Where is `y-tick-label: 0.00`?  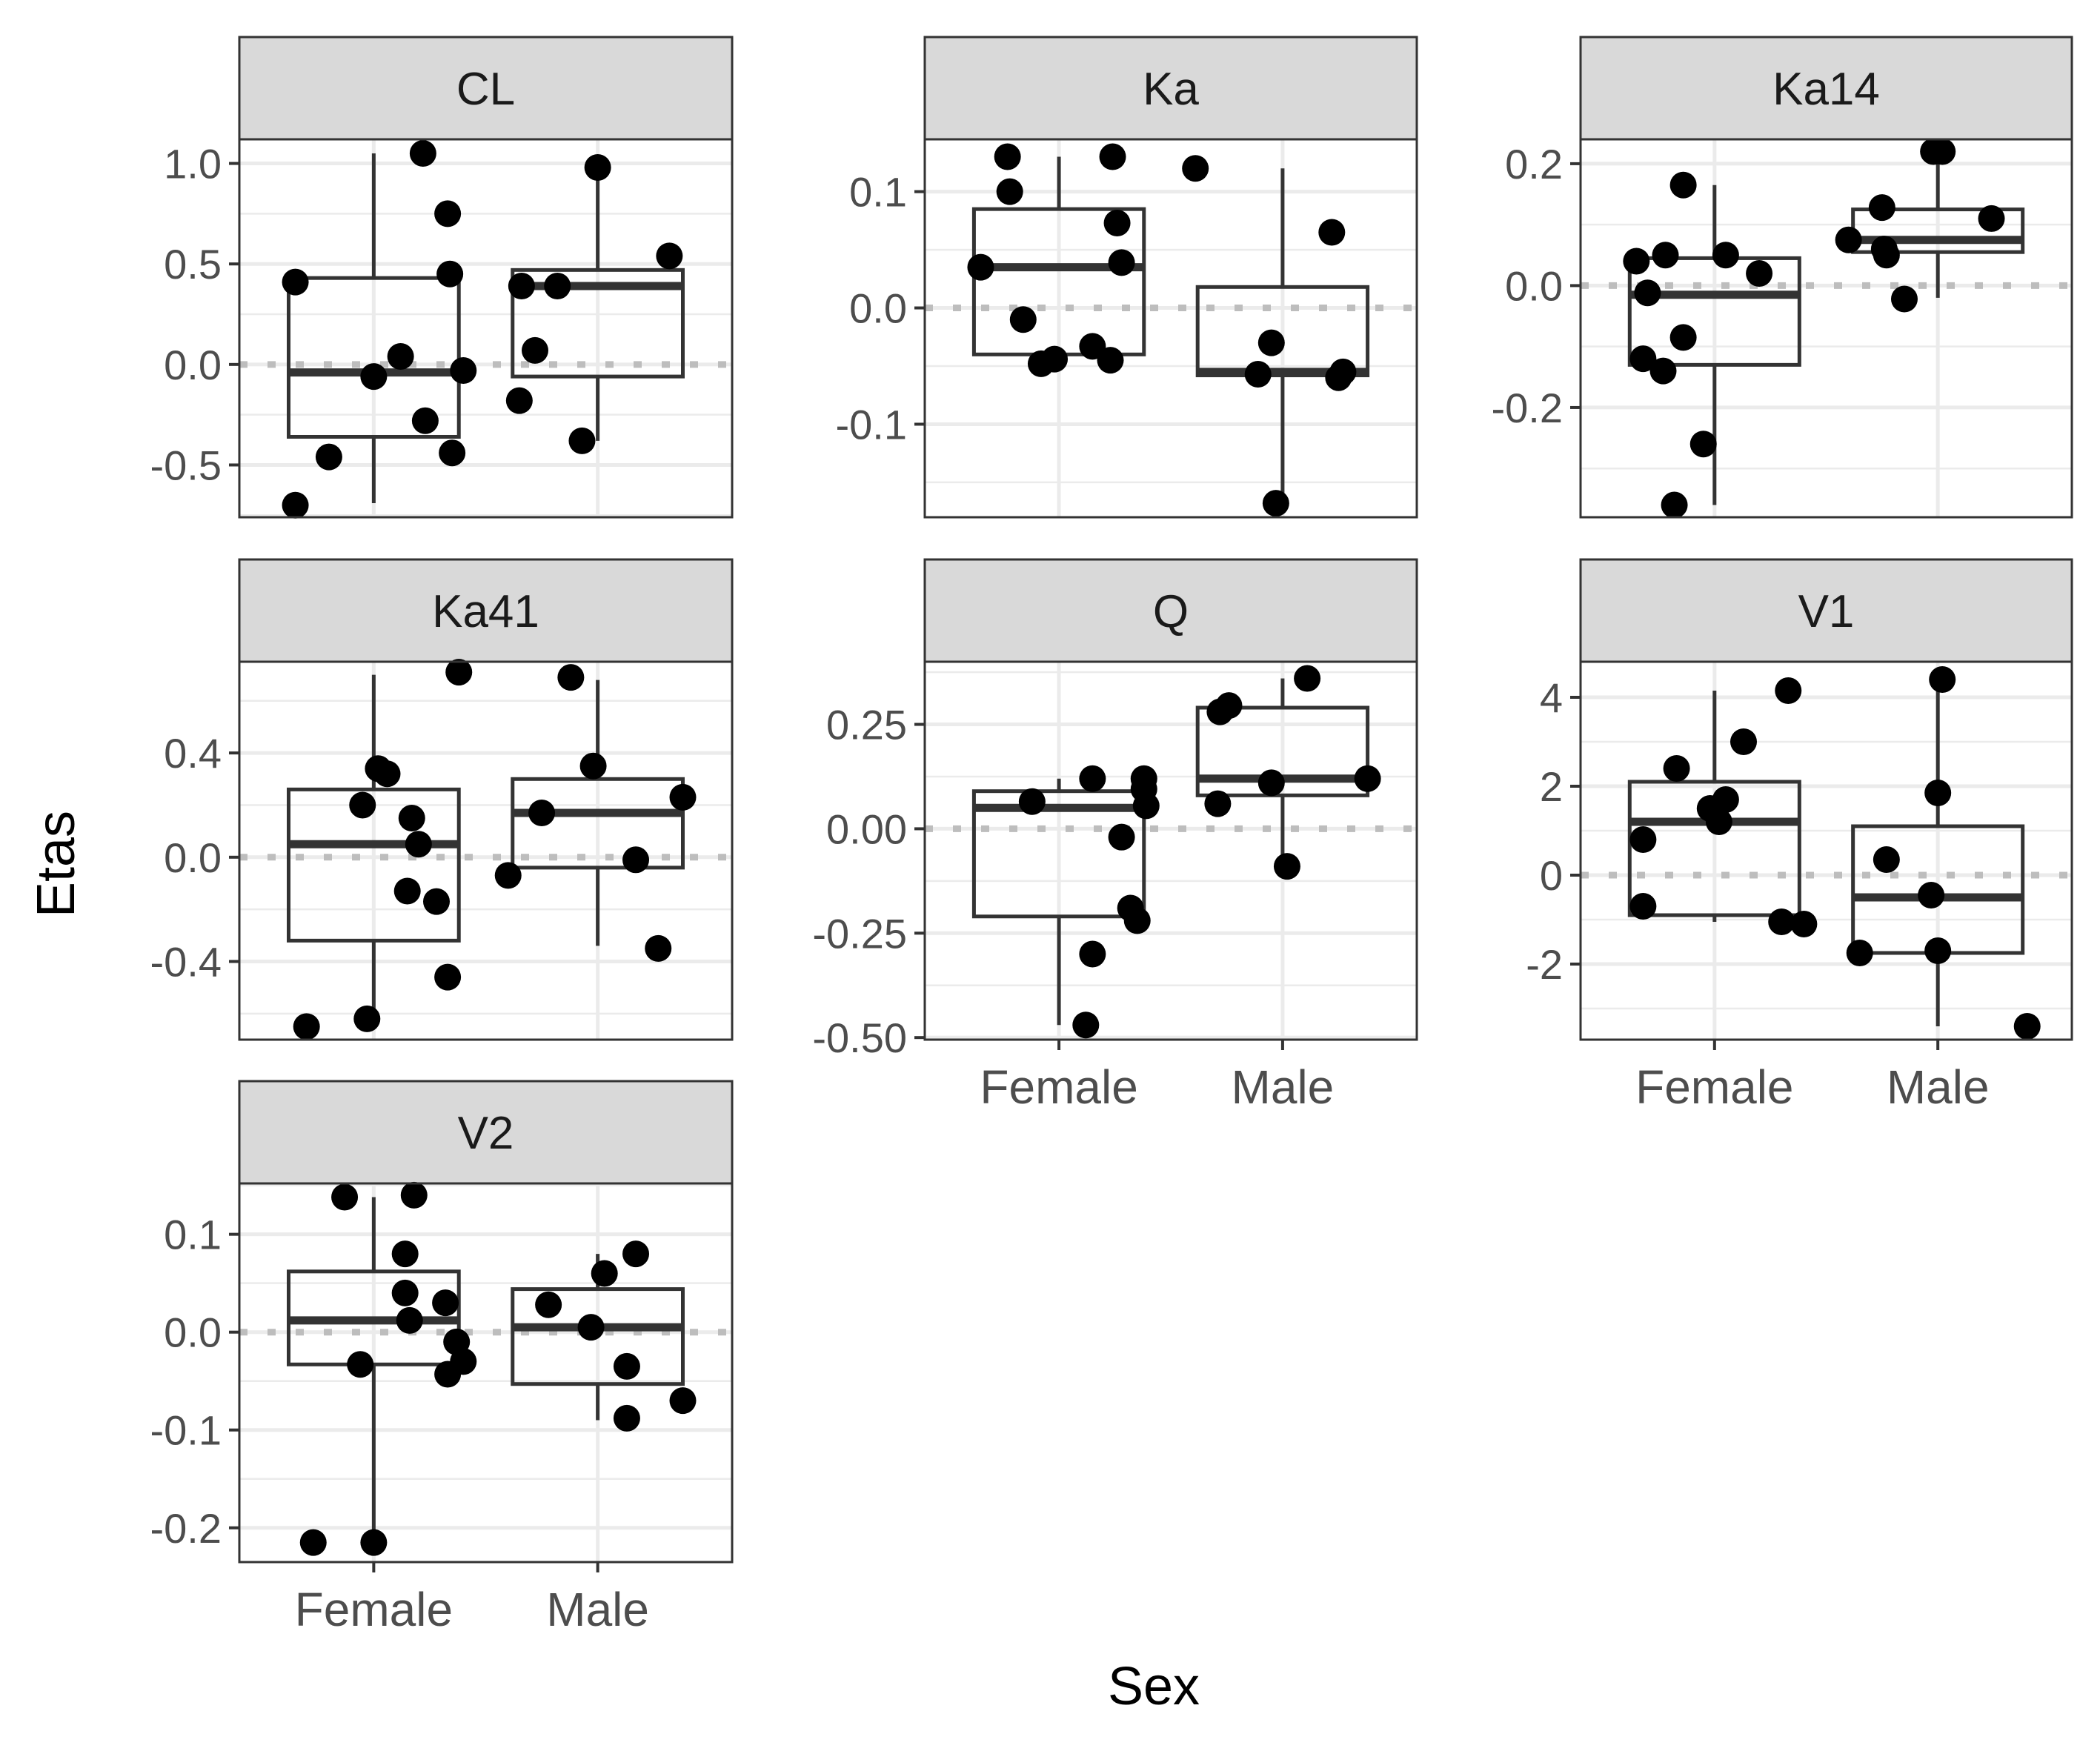
y-tick-label: 0.00 is located at coordinates (867, 828).